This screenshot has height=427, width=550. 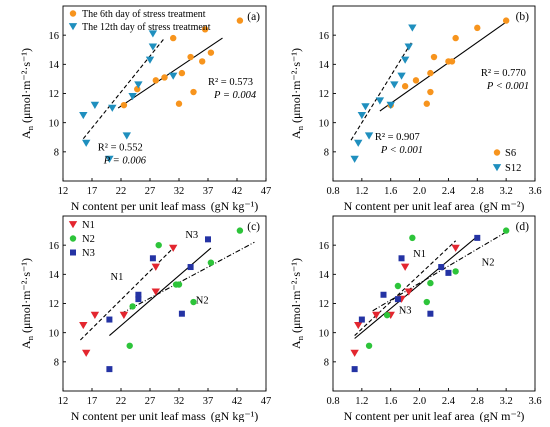 What do you see at coordinates (401, 150) in the screenshot?
I see `annotation-p-value: P < 0.001` at bounding box center [401, 150].